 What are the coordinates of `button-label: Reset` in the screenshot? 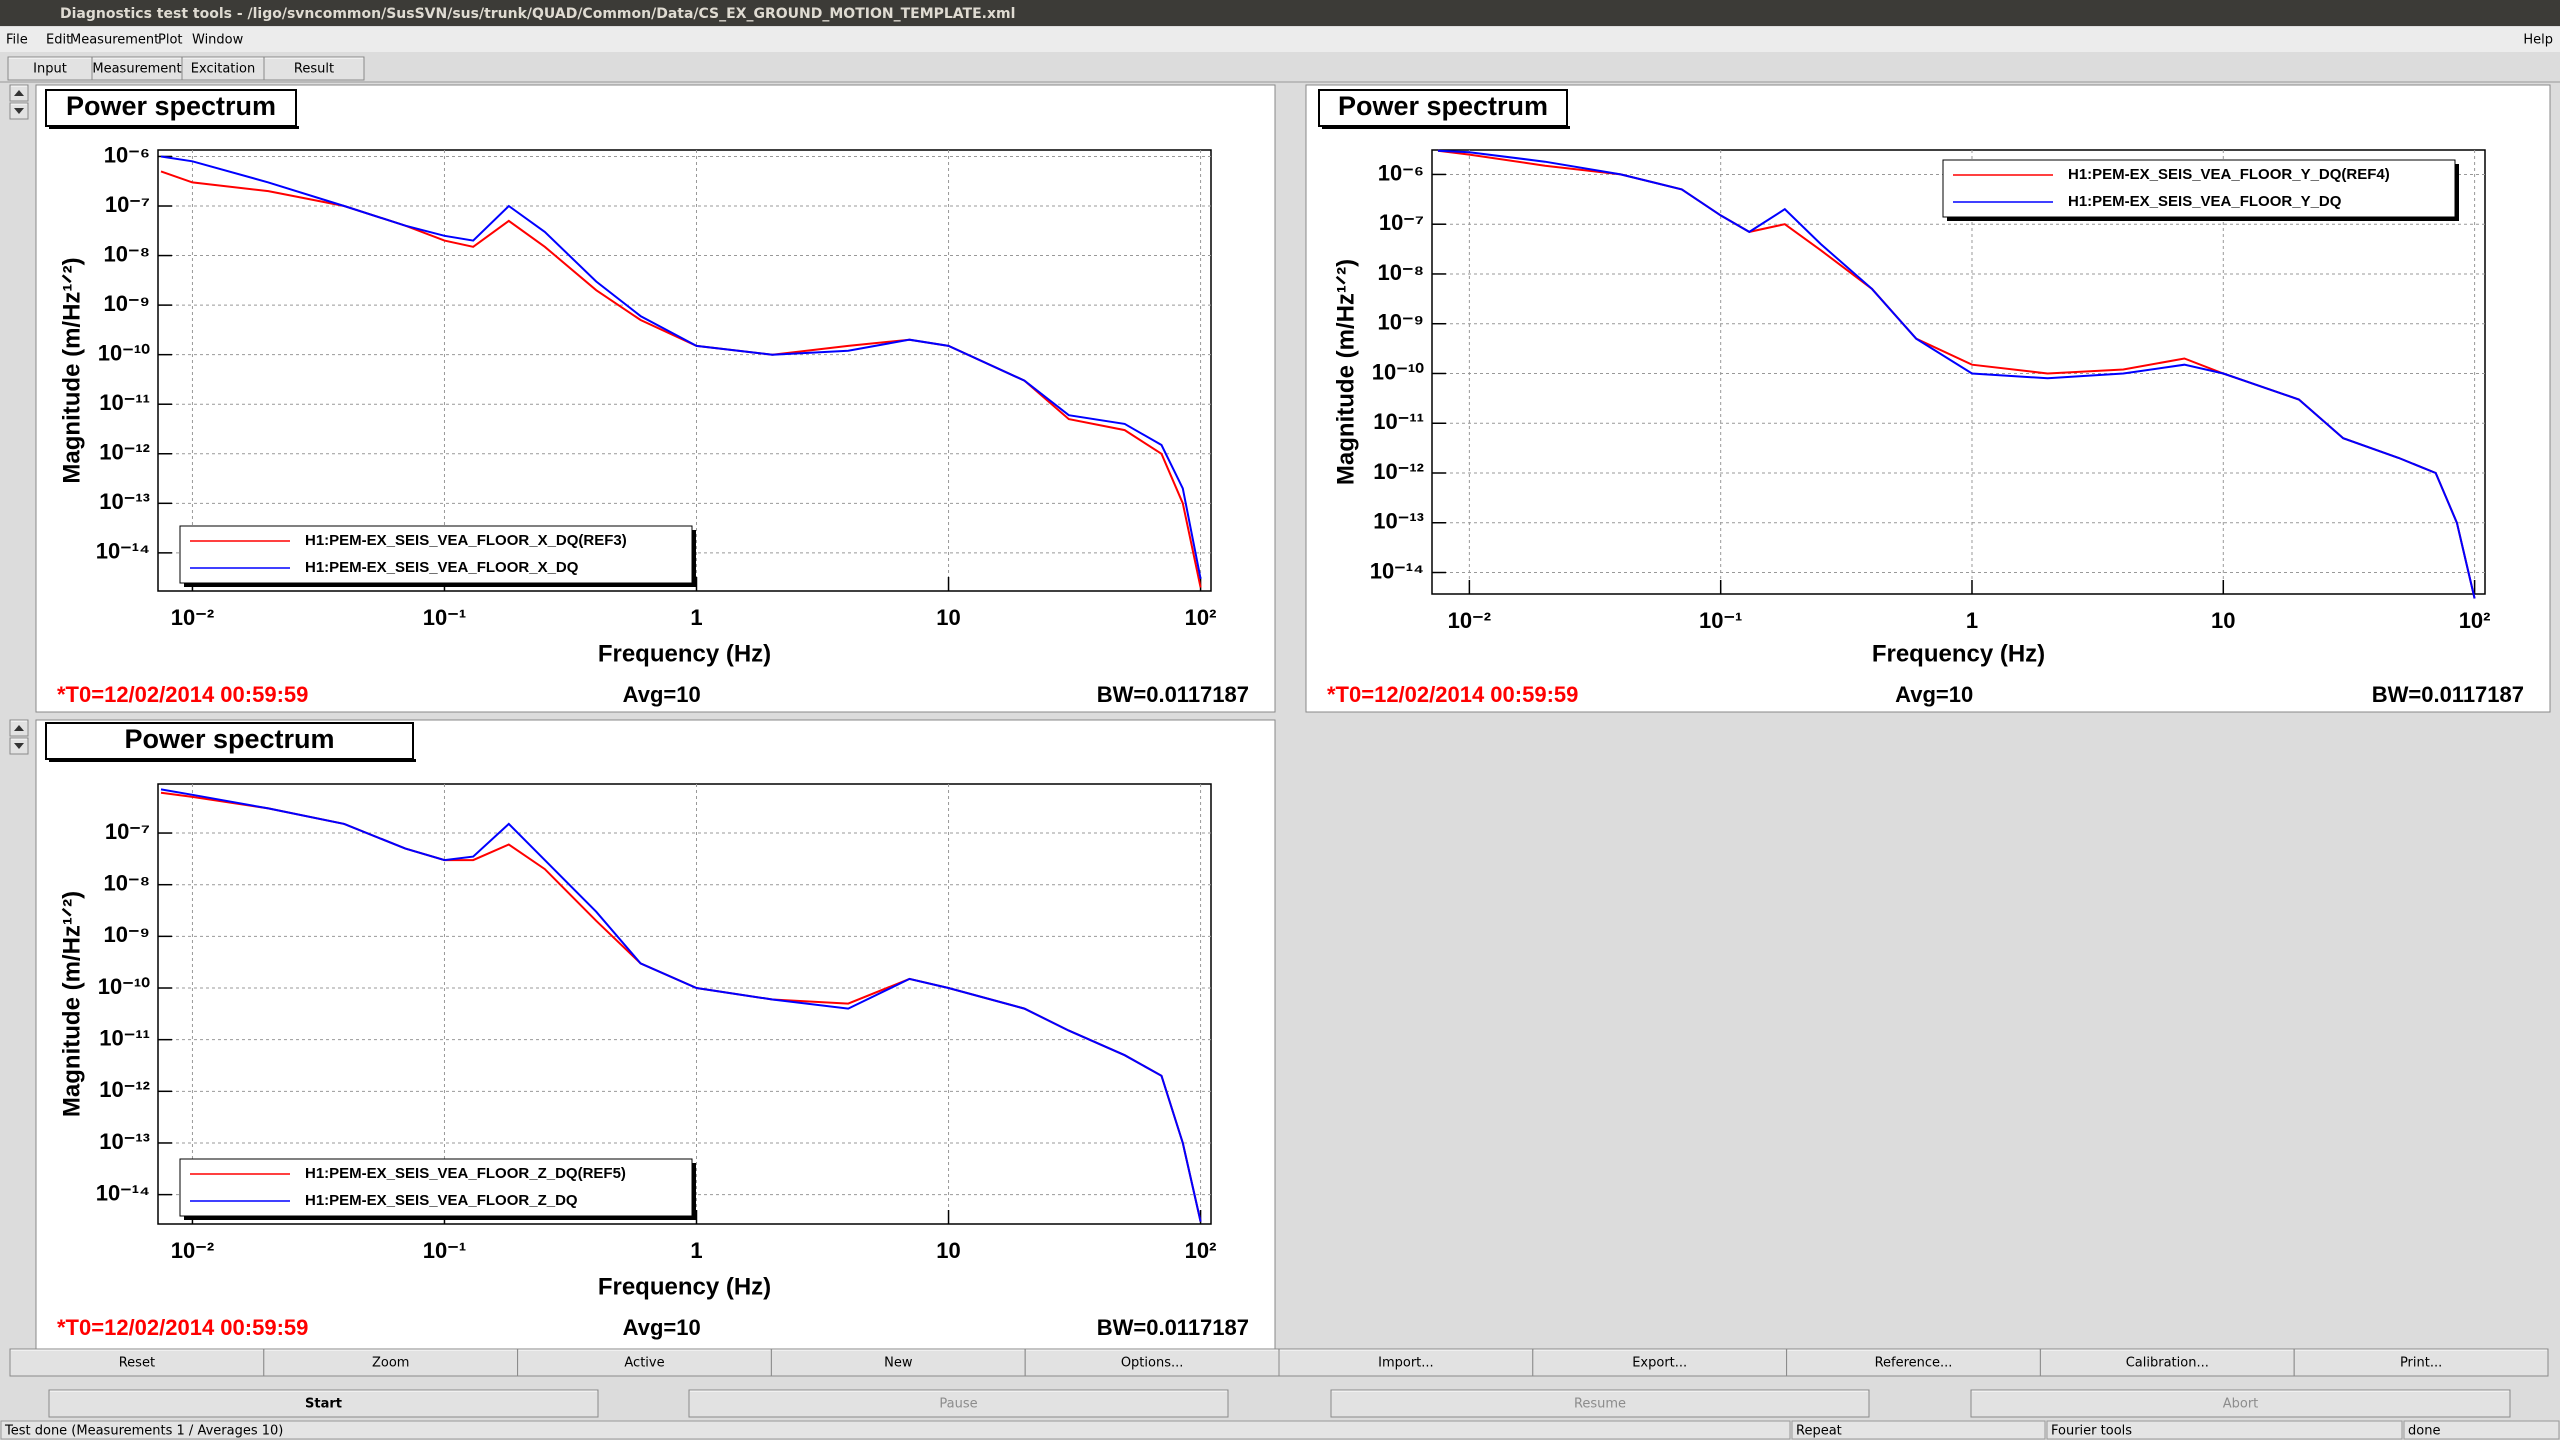 It's located at (137, 1363).